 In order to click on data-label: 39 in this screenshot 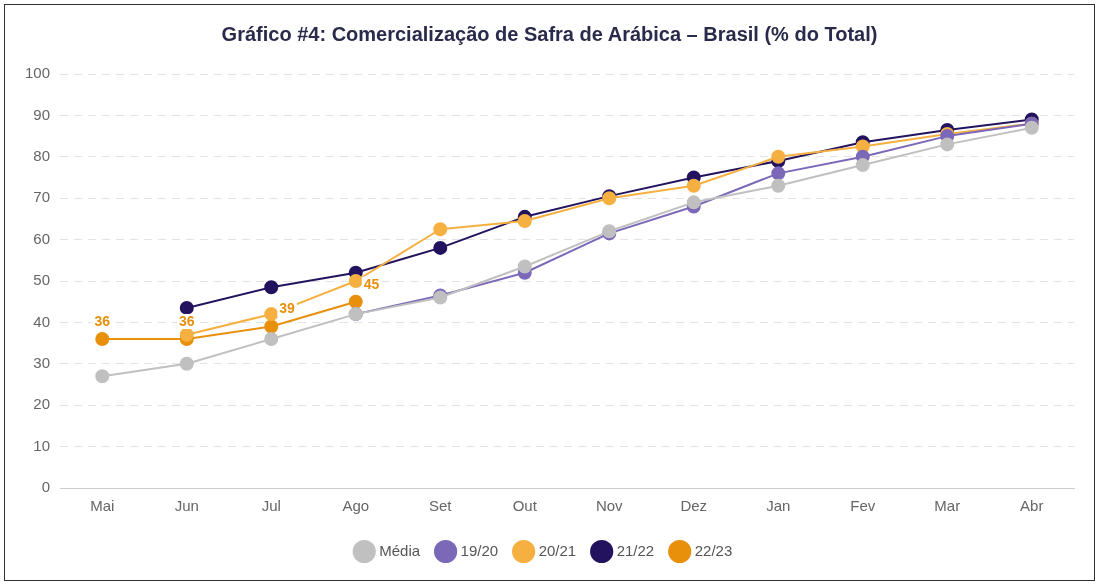, I will do `click(287, 308)`.